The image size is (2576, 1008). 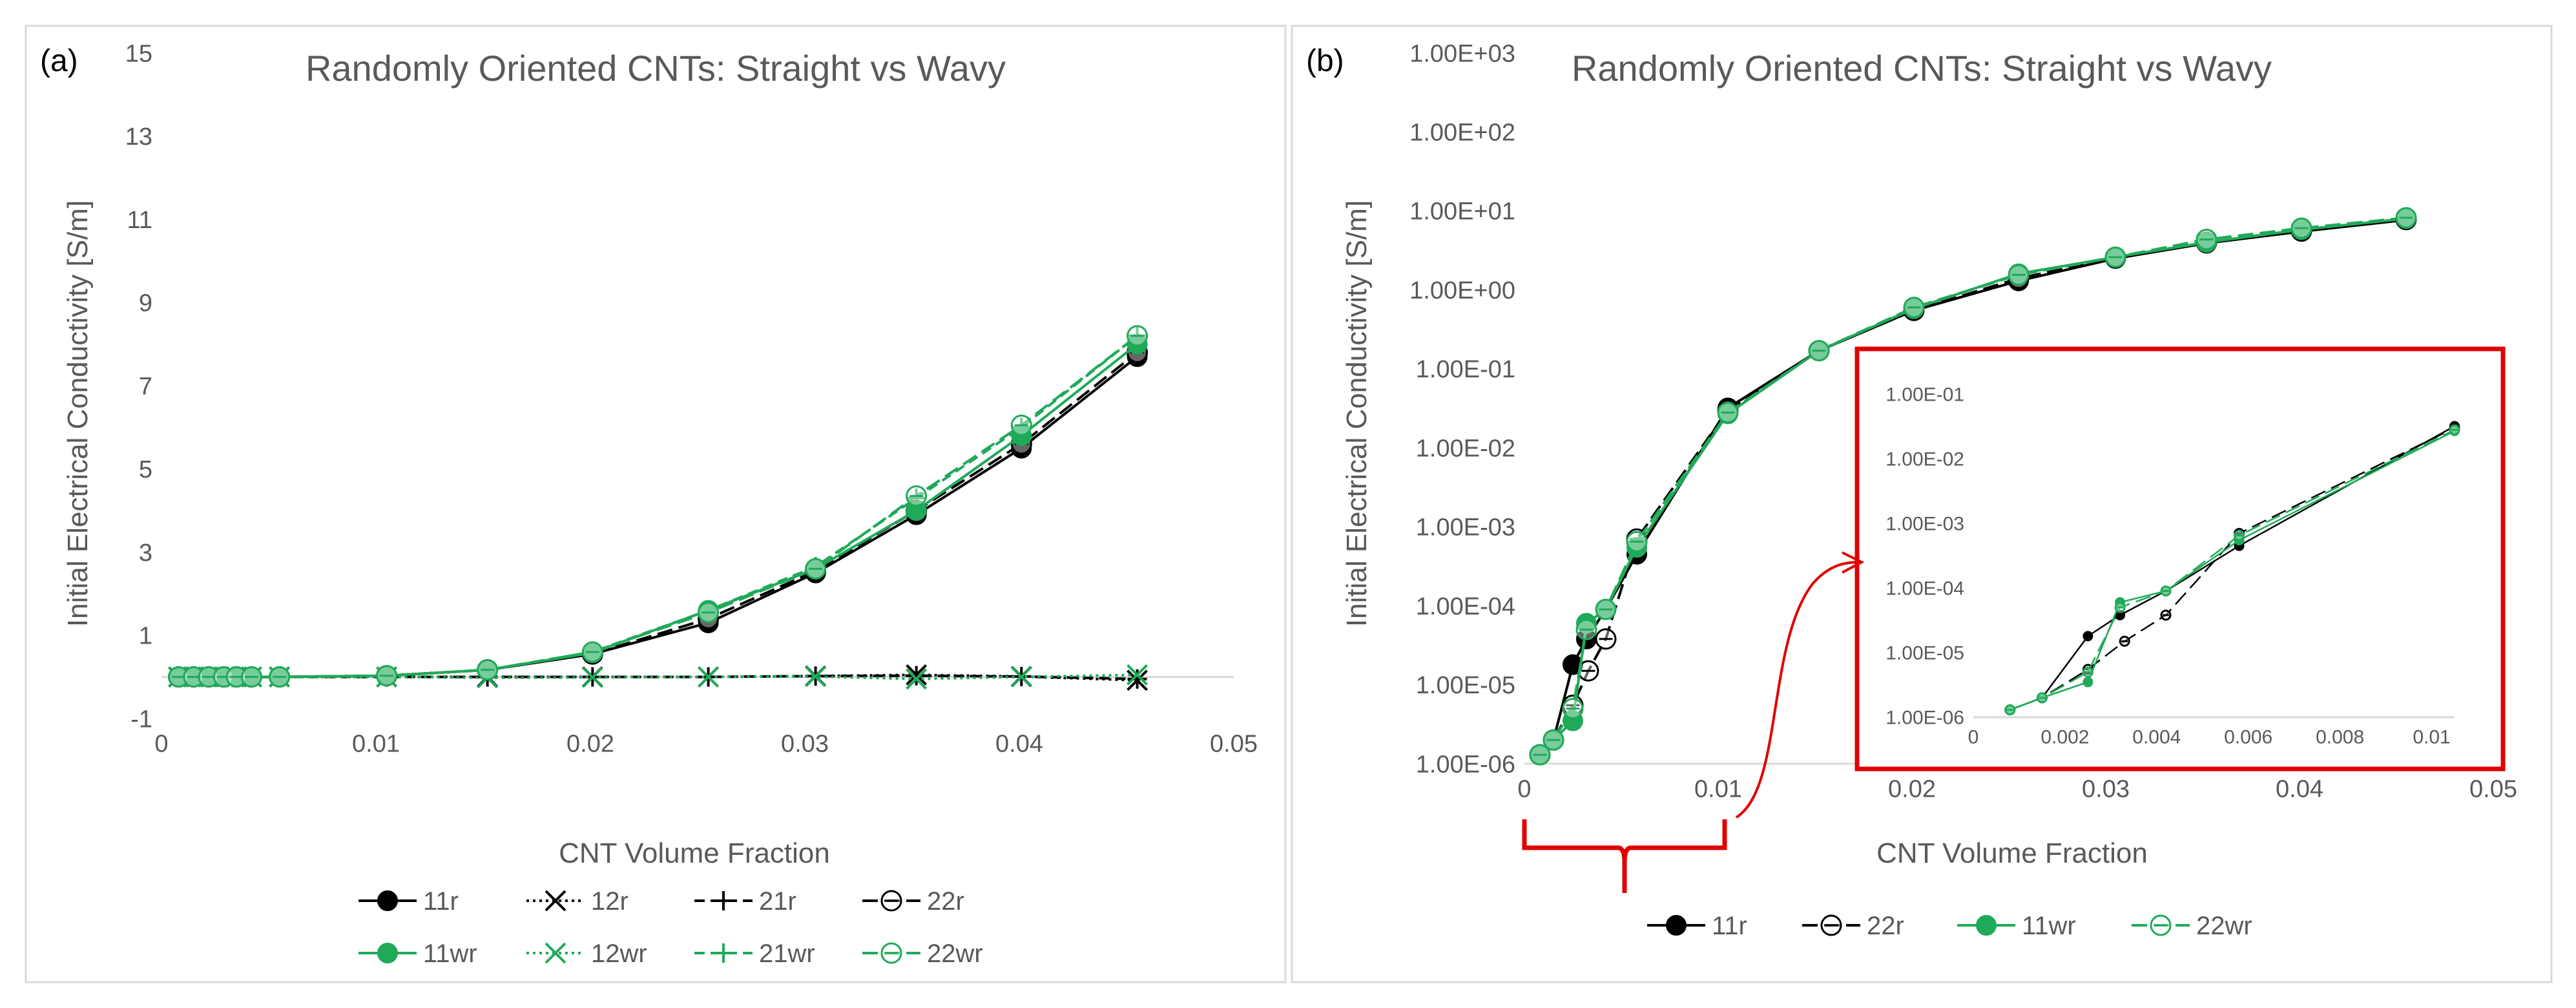 What do you see at coordinates (891, 953) in the screenshot?
I see `a-legend-marker-22wr` at bounding box center [891, 953].